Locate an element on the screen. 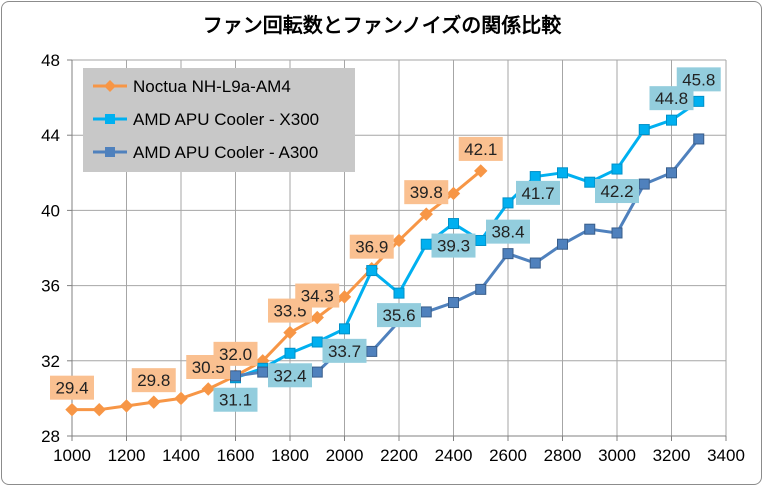 The height and width of the screenshot is (487, 763). y-tick-label: 36 is located at coordinates (50, 286).